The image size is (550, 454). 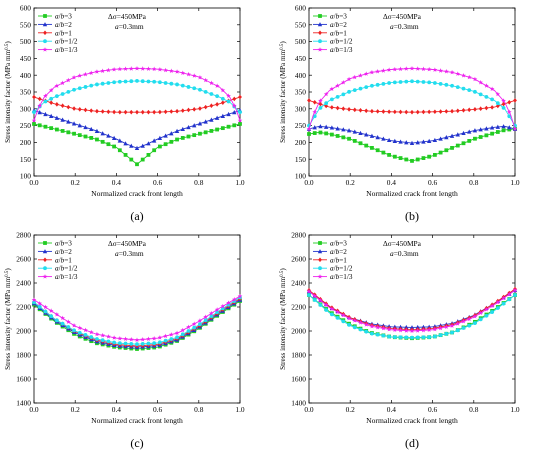 I want to click on y-tick-label: 500, so click(x=25, y=41).